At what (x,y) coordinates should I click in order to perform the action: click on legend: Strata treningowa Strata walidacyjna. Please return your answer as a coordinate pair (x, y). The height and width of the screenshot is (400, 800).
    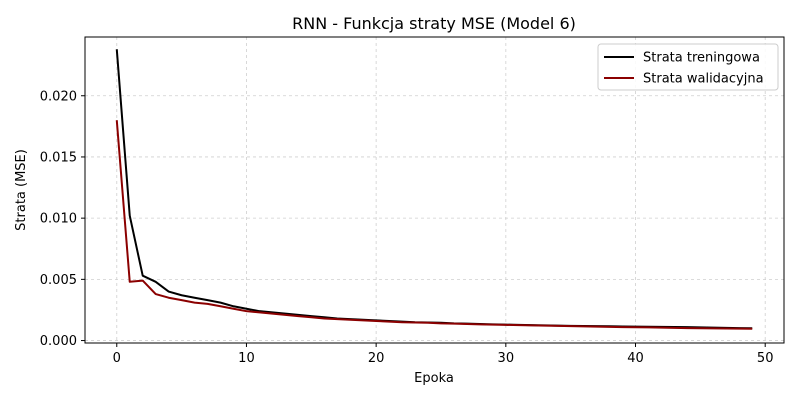
    Looking at the image, I should click on (688, 67).